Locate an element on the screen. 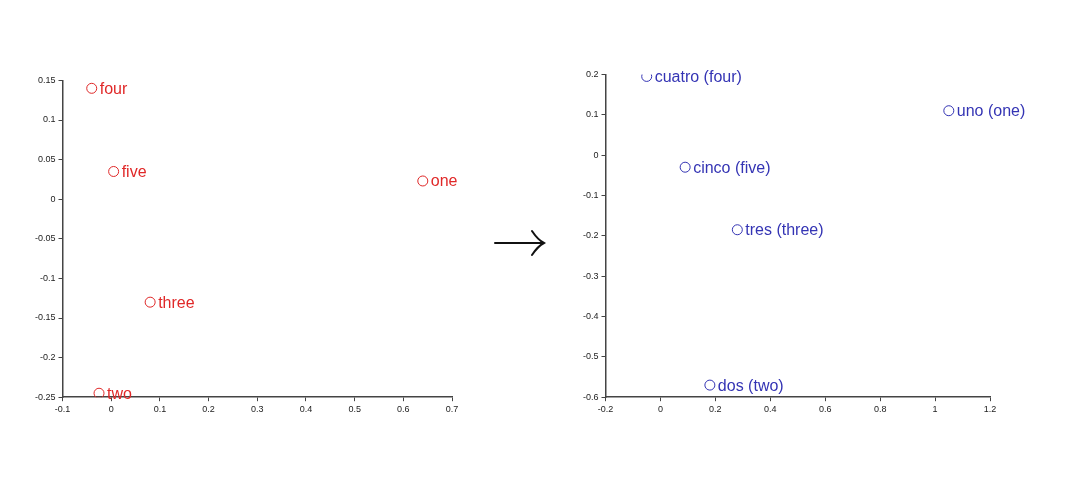  x-tick-label: -0.1 is located at coordinates (62, 409).